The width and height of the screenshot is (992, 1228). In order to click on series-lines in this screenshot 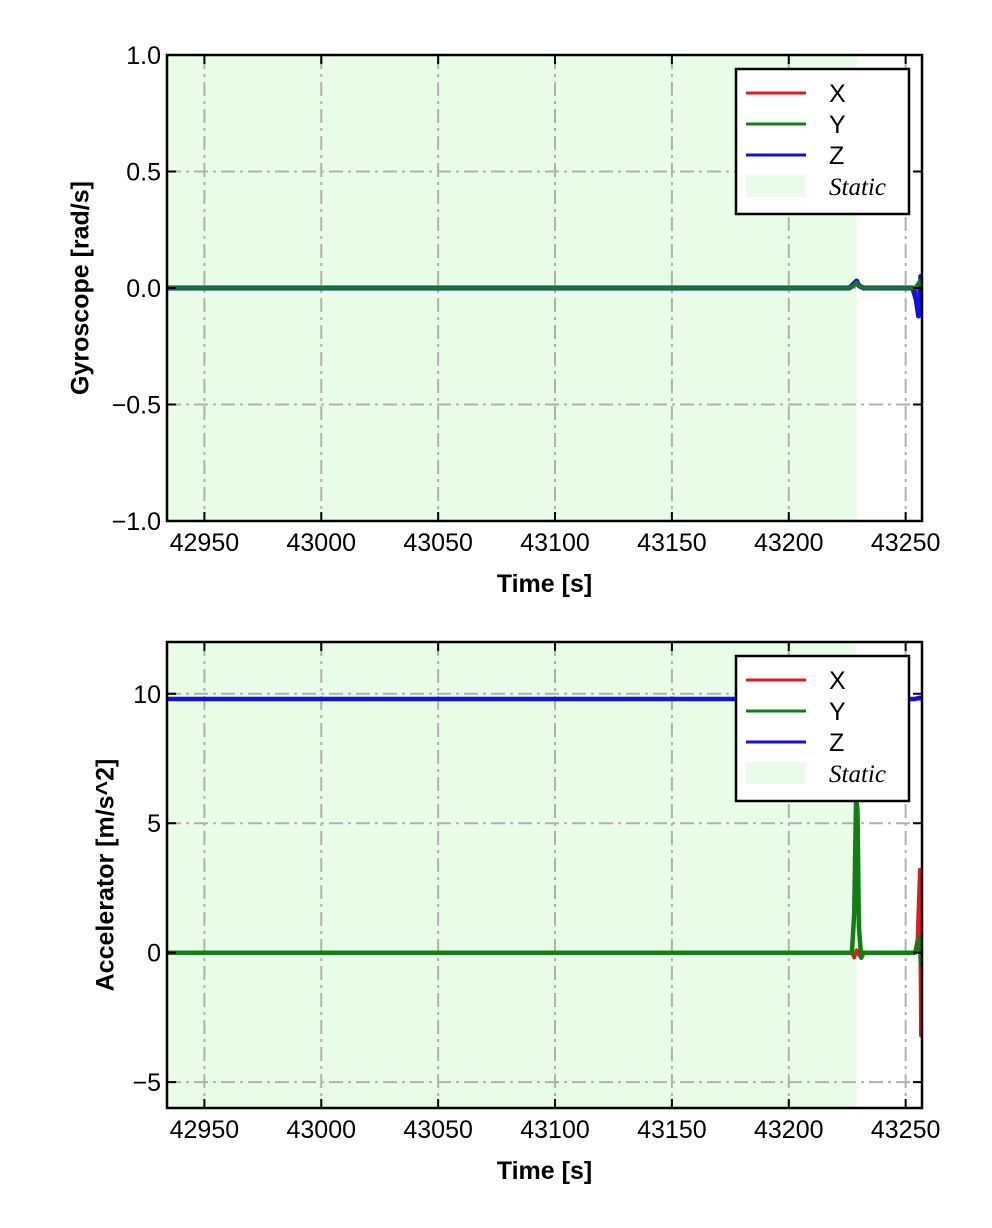, I will do `click(544, 296)`.